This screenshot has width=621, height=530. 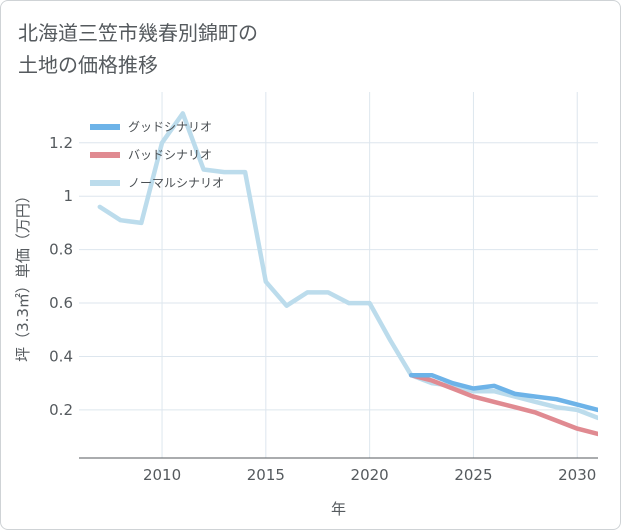 What do you see at coordinates (176, 183) in the screenshot?
I see `legend-label: ノーマルシナリオ` at bounding box center [176, 183].